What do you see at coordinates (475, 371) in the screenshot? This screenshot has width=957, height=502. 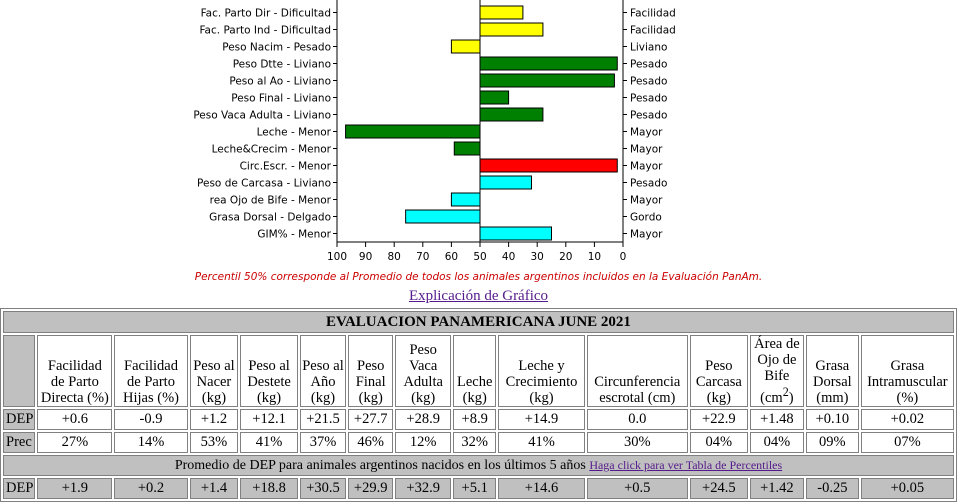 I see `column-header-7: Leche (kg)` at bounding box center [475, 371].